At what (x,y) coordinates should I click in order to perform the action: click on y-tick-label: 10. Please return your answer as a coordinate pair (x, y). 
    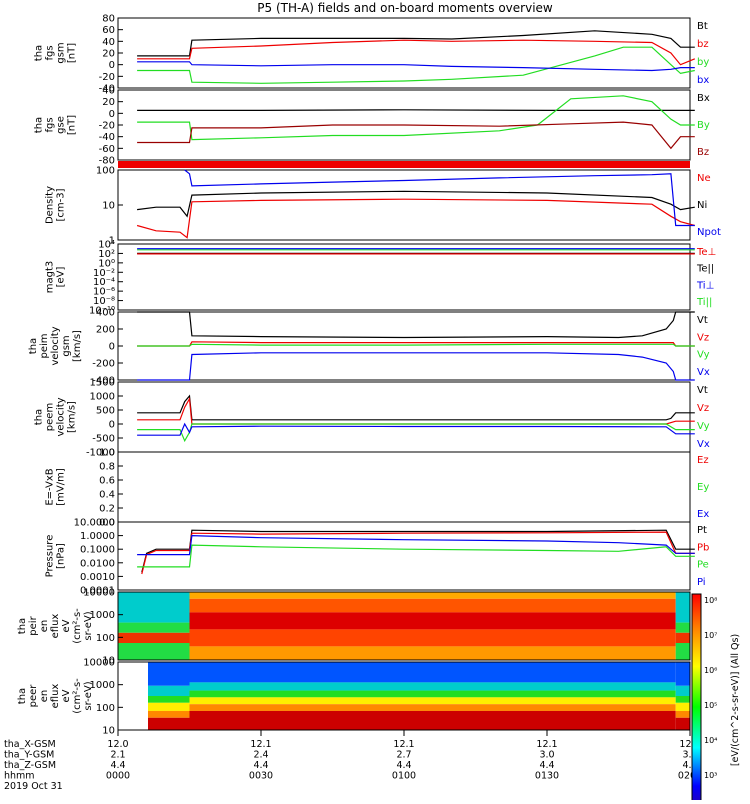
    Looking at the image, I should click on (108, 661).